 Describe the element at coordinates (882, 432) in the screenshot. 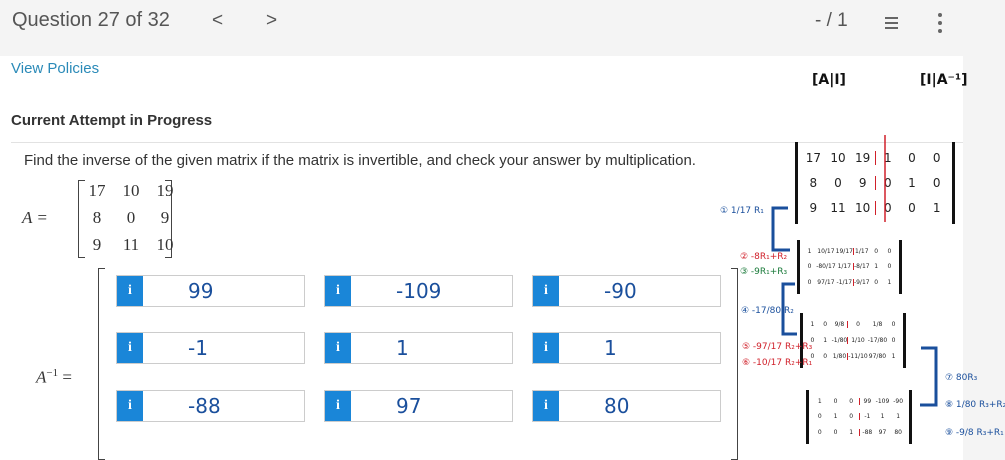

I see `note-matrix-cell: 97` at that location.